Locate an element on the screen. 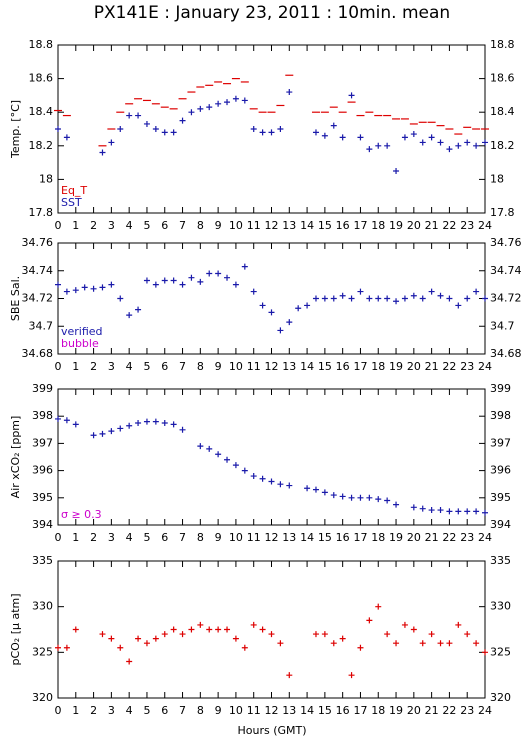  x-tick-label: 22 is located at coordinates (449, 537).